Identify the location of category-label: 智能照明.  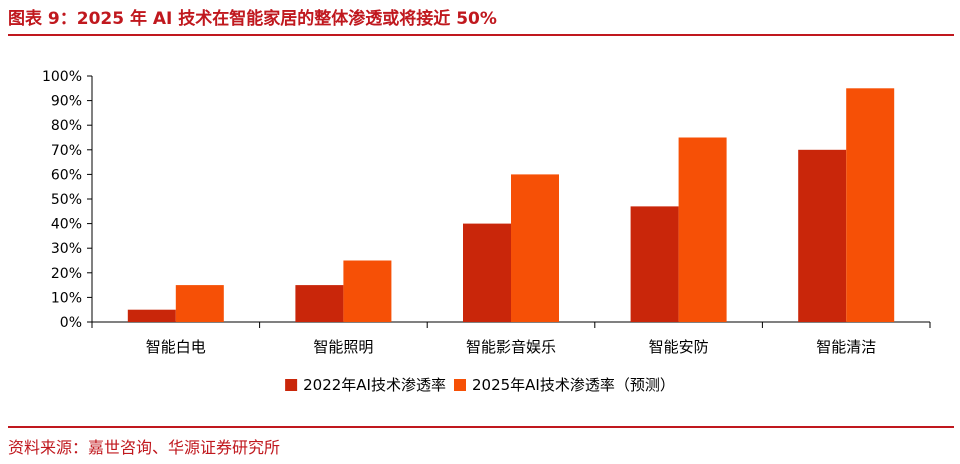
(343, 347).